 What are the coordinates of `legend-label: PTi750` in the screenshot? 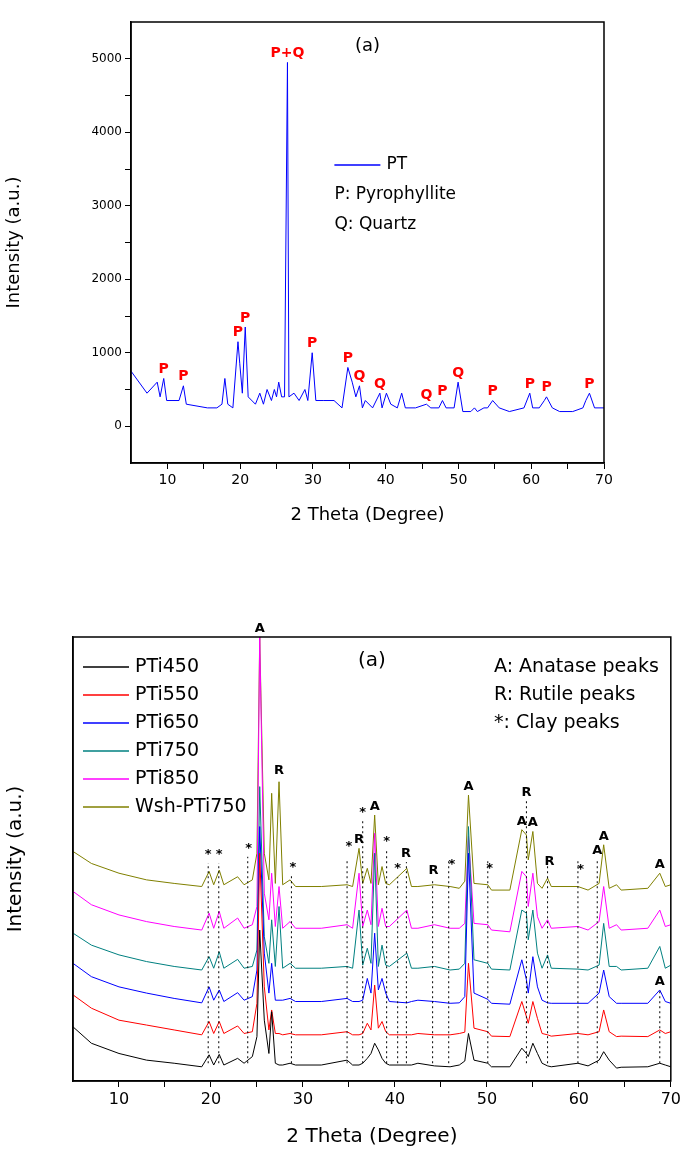 It's located at (167, 748).